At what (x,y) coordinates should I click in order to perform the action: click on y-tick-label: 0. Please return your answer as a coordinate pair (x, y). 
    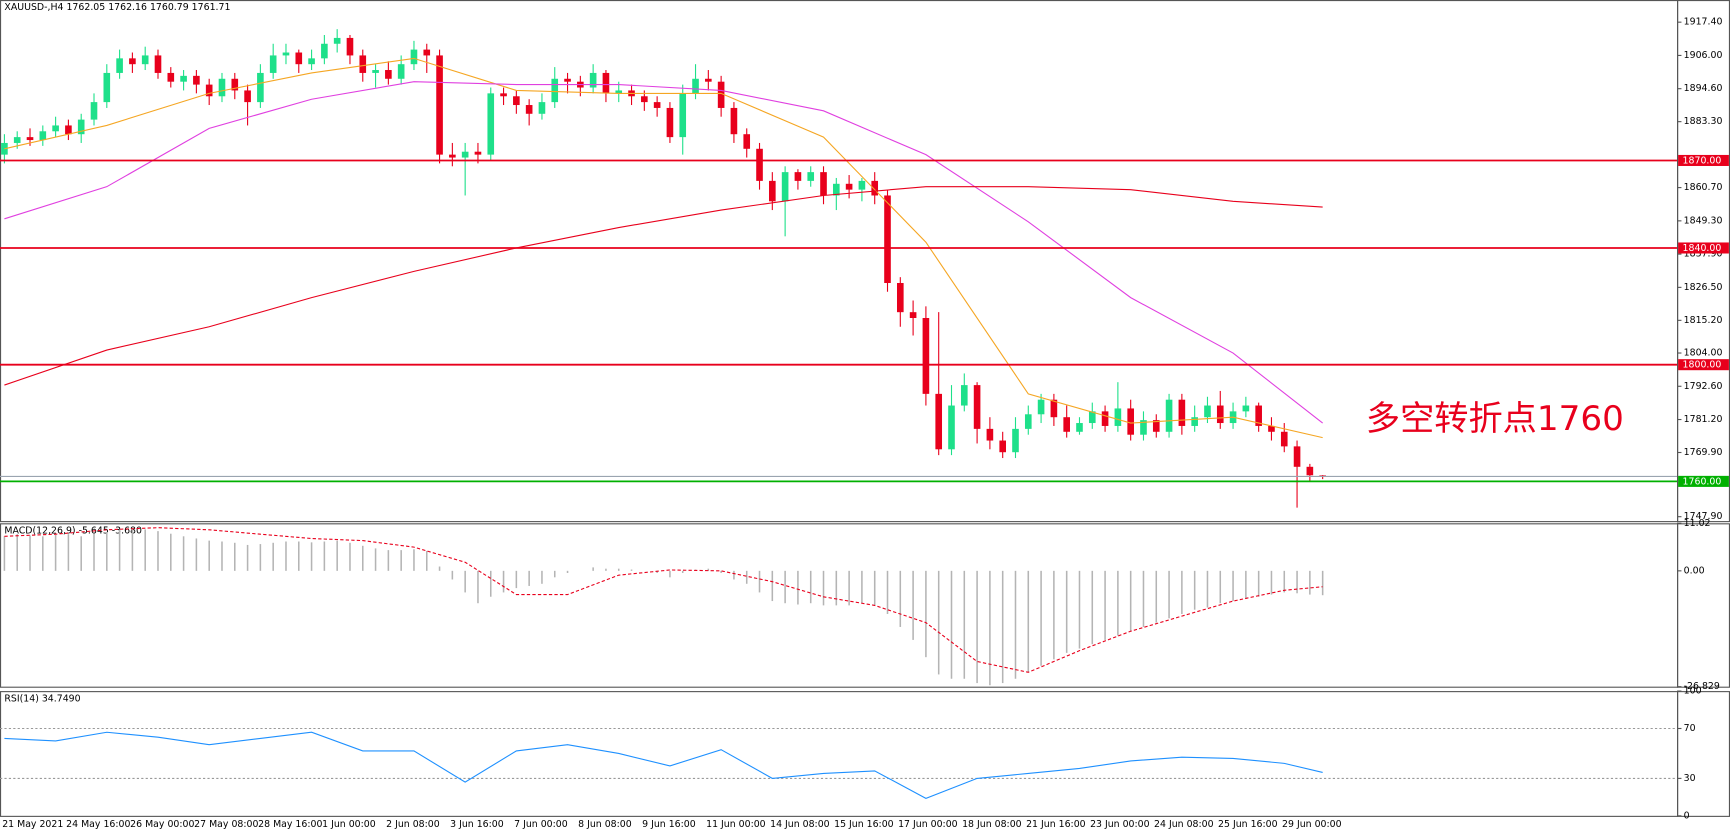
    Looking at the image, I should click on (1687, 815).